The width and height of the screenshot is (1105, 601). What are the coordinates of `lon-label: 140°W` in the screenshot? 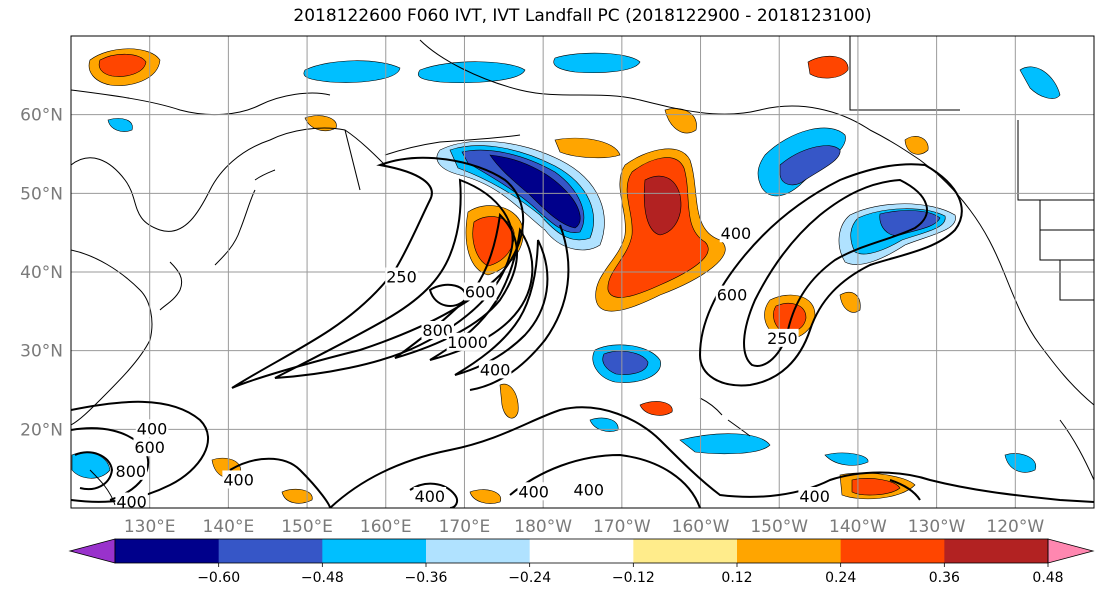 It's located at (858, 527).